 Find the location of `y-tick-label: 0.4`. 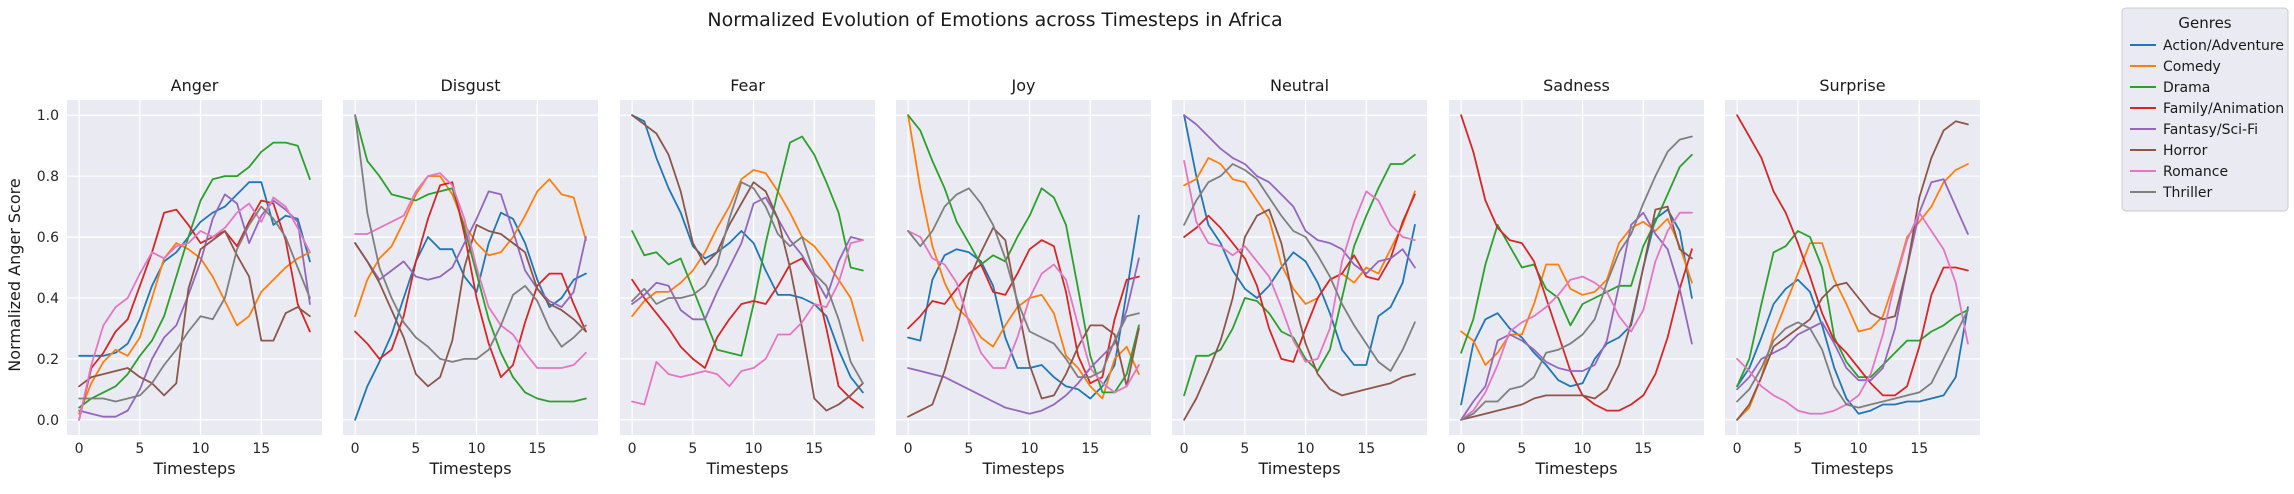

y-tick-label: 0.4 is located at coordinates (48, 299).